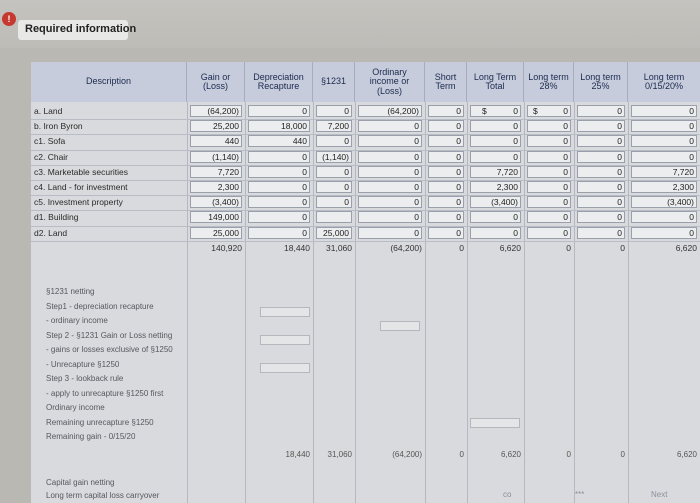 The image size is (700, 503). What do you see at coordinates (9, 19) in the screenshot?
I see `info-icon: !` at bounding box center [9, 19].